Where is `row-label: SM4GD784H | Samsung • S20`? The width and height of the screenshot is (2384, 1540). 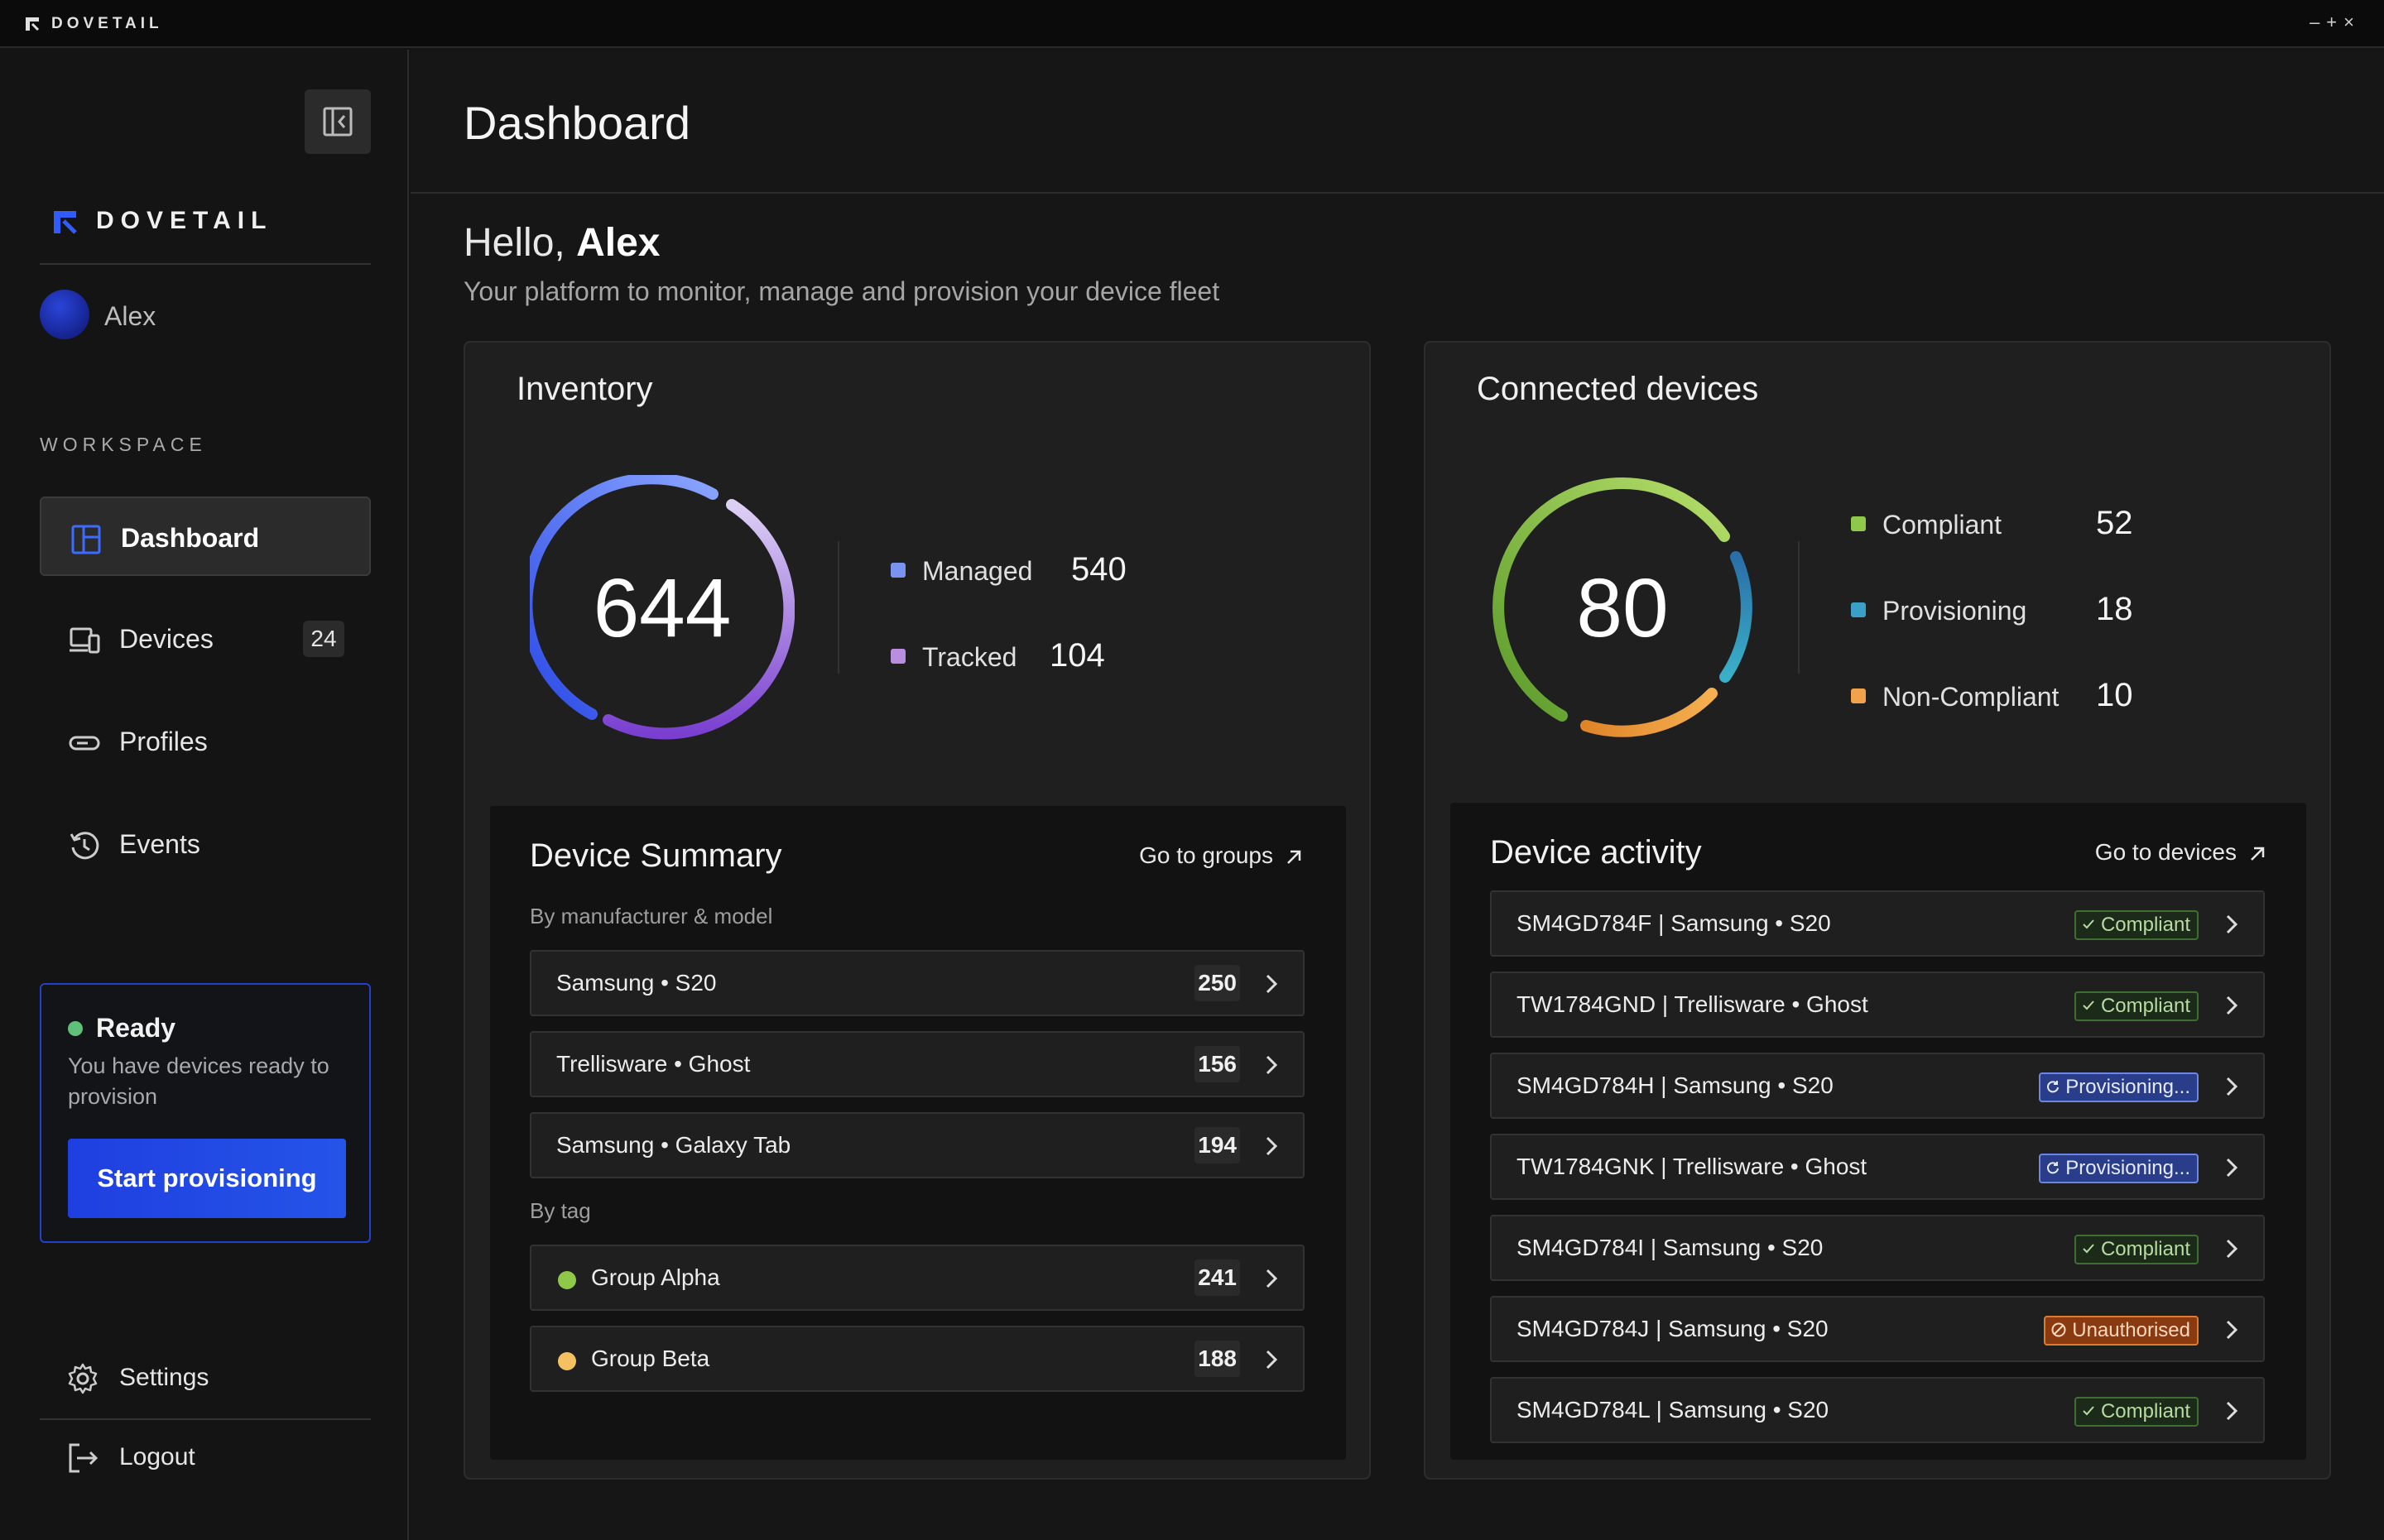
row-label: SM4GD784H | Samsung • S20 is located at coordinates (1675, 1085).